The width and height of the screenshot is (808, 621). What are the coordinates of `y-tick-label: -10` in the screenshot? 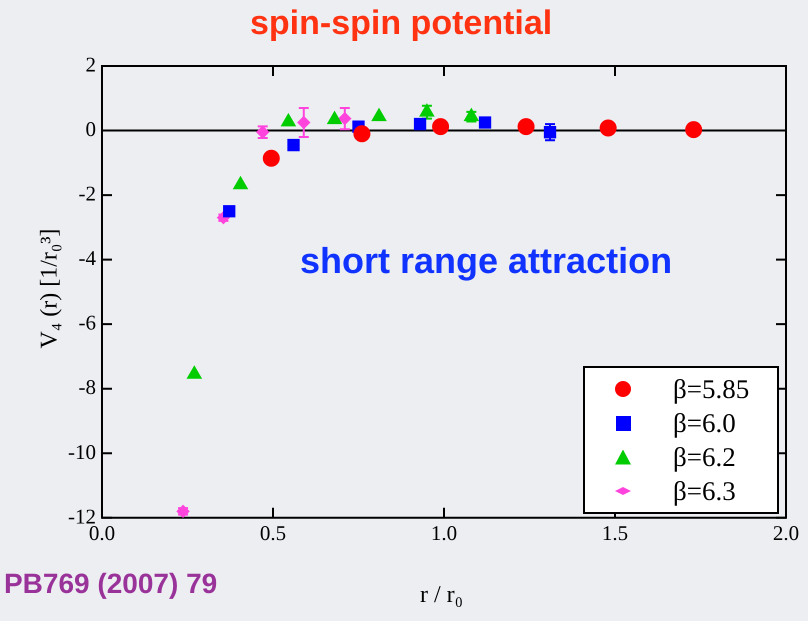 It's located at (82, 452).